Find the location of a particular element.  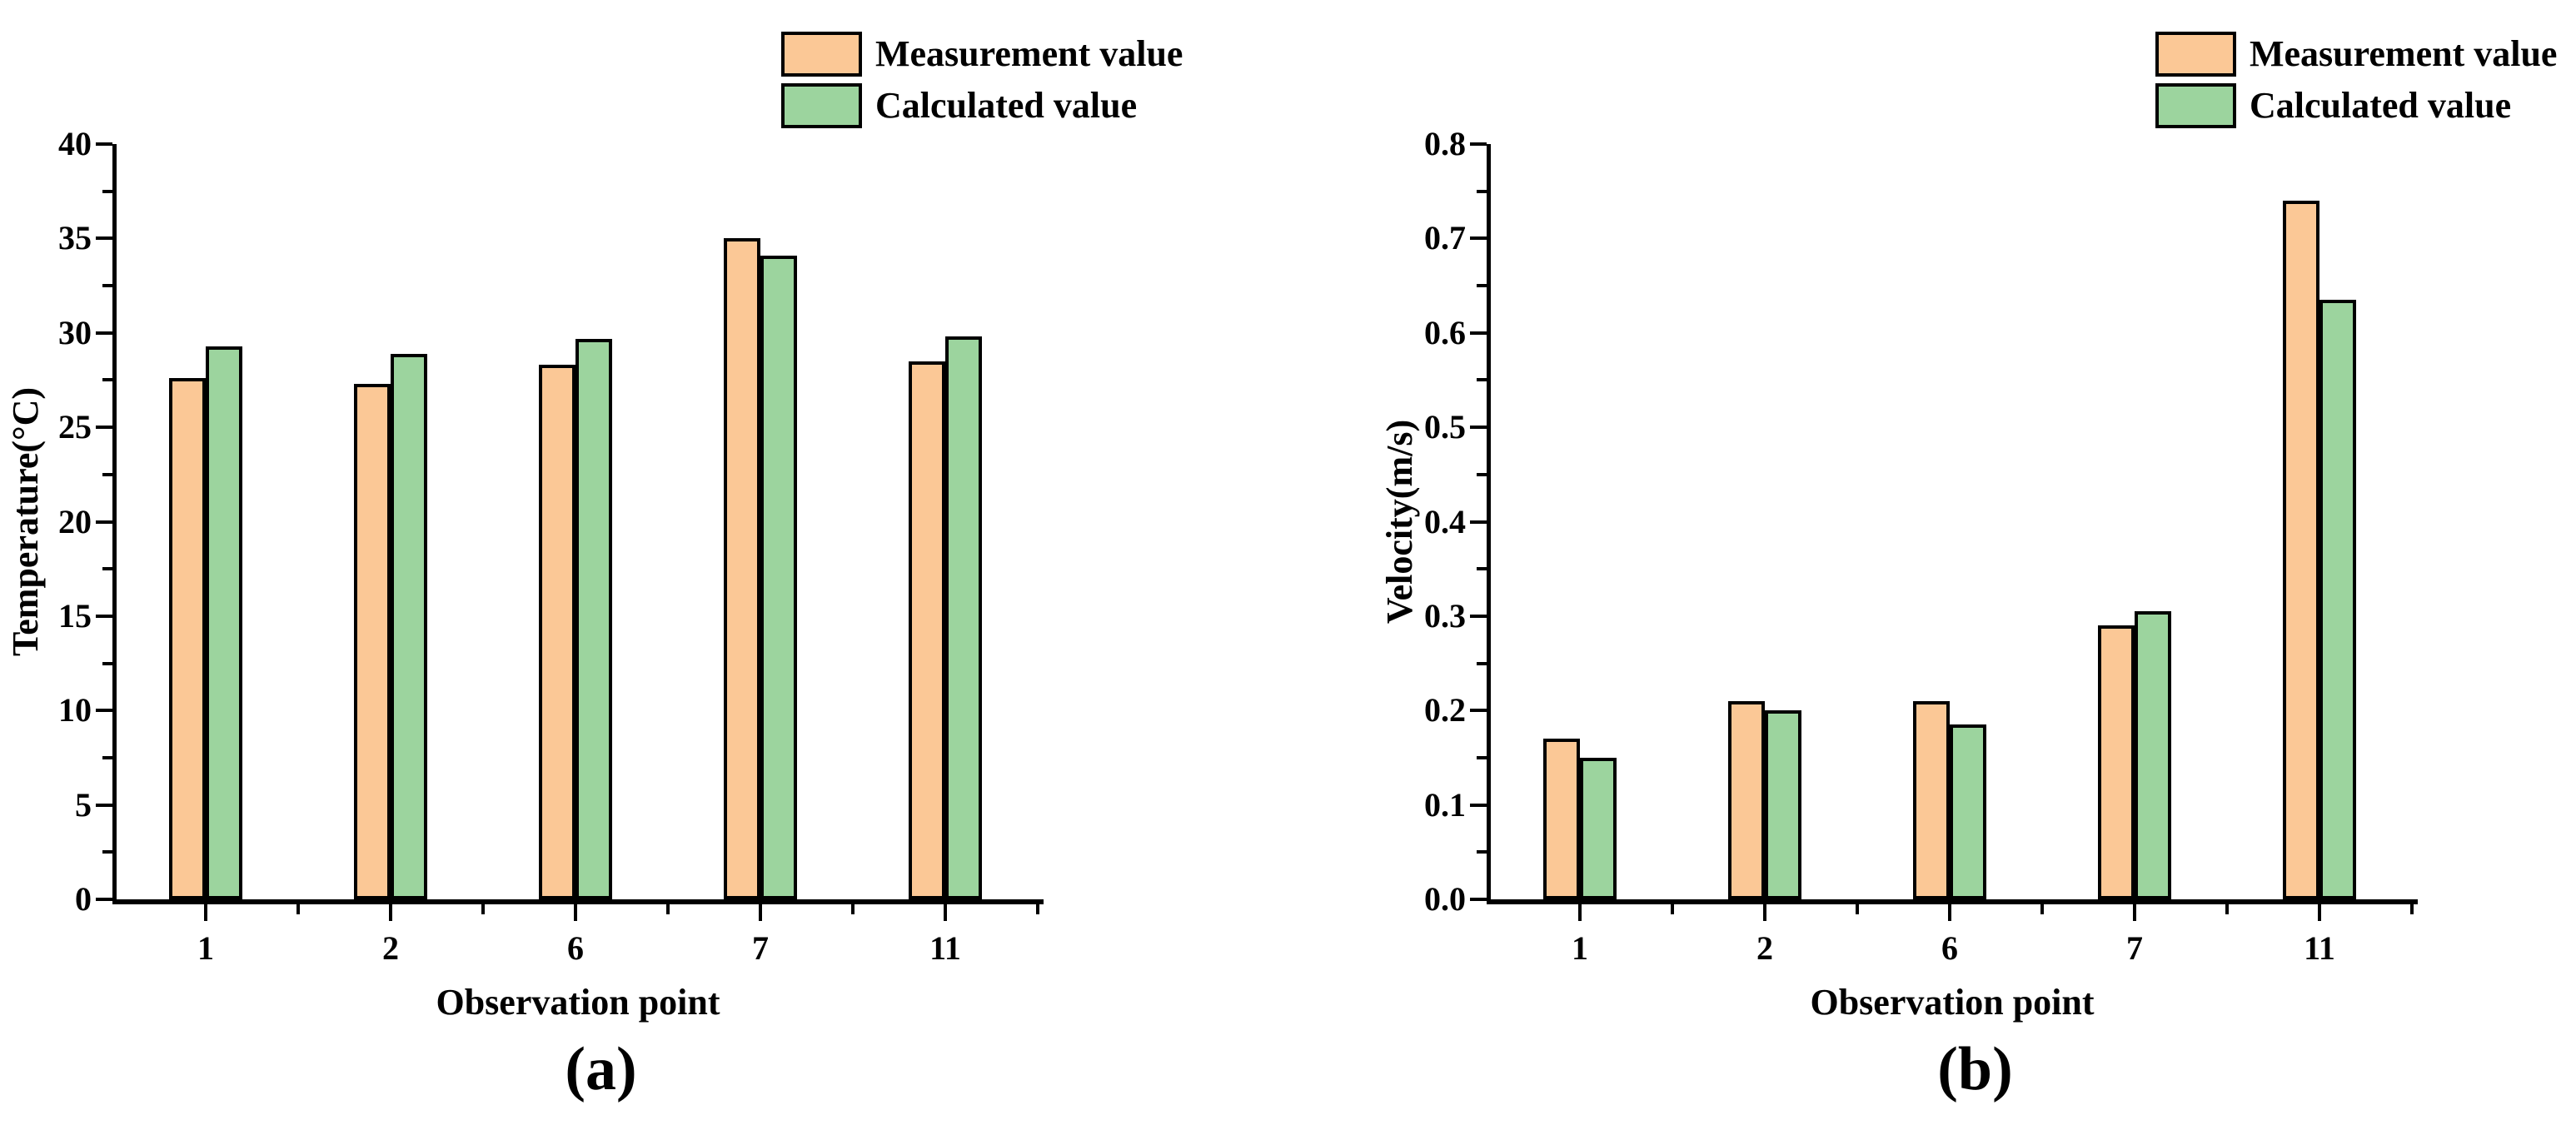

y-tick-label: 0.6 is located at coordinates (1445, 332).